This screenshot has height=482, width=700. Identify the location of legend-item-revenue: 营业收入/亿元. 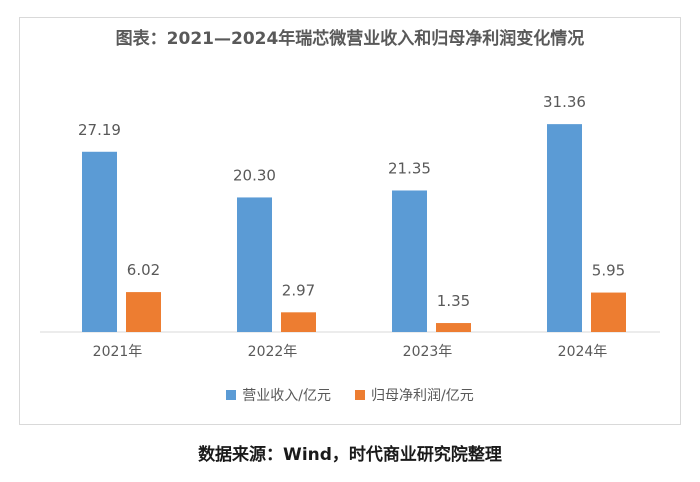
(278, 395).